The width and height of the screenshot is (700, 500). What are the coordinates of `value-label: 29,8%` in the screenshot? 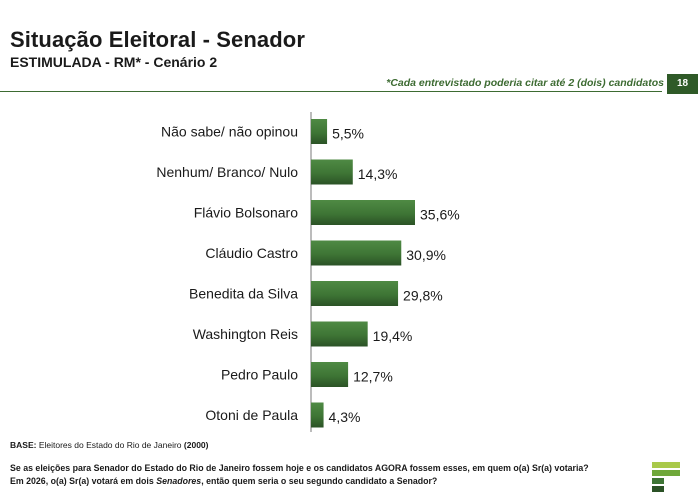 It's located at (423, 296).